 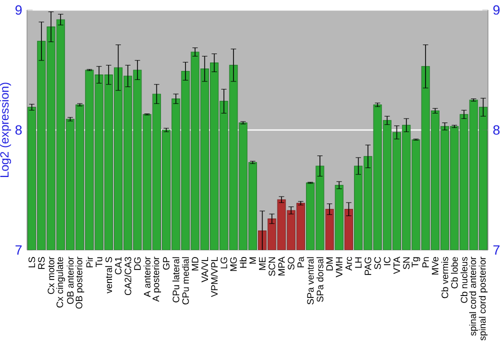 What do you see at coordinates (51, 275) in the screenshot?
I see `x-tick-label: Cx motor` at bounding box center [51, 275].